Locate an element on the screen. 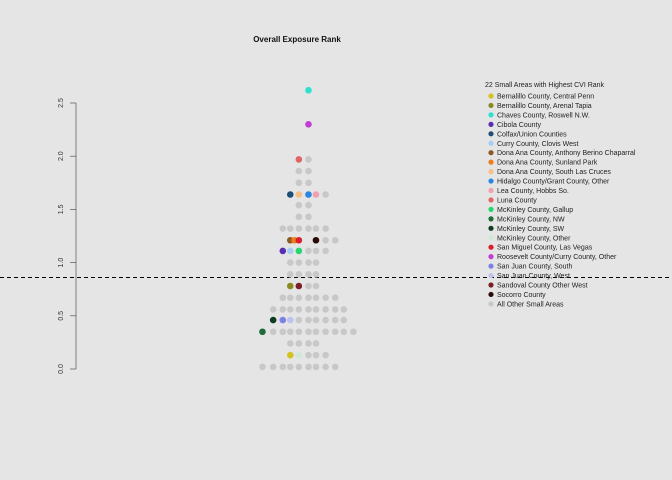 The height and width of the screenshot is (480, 672). plot-points is located at coordinates (308, 228).